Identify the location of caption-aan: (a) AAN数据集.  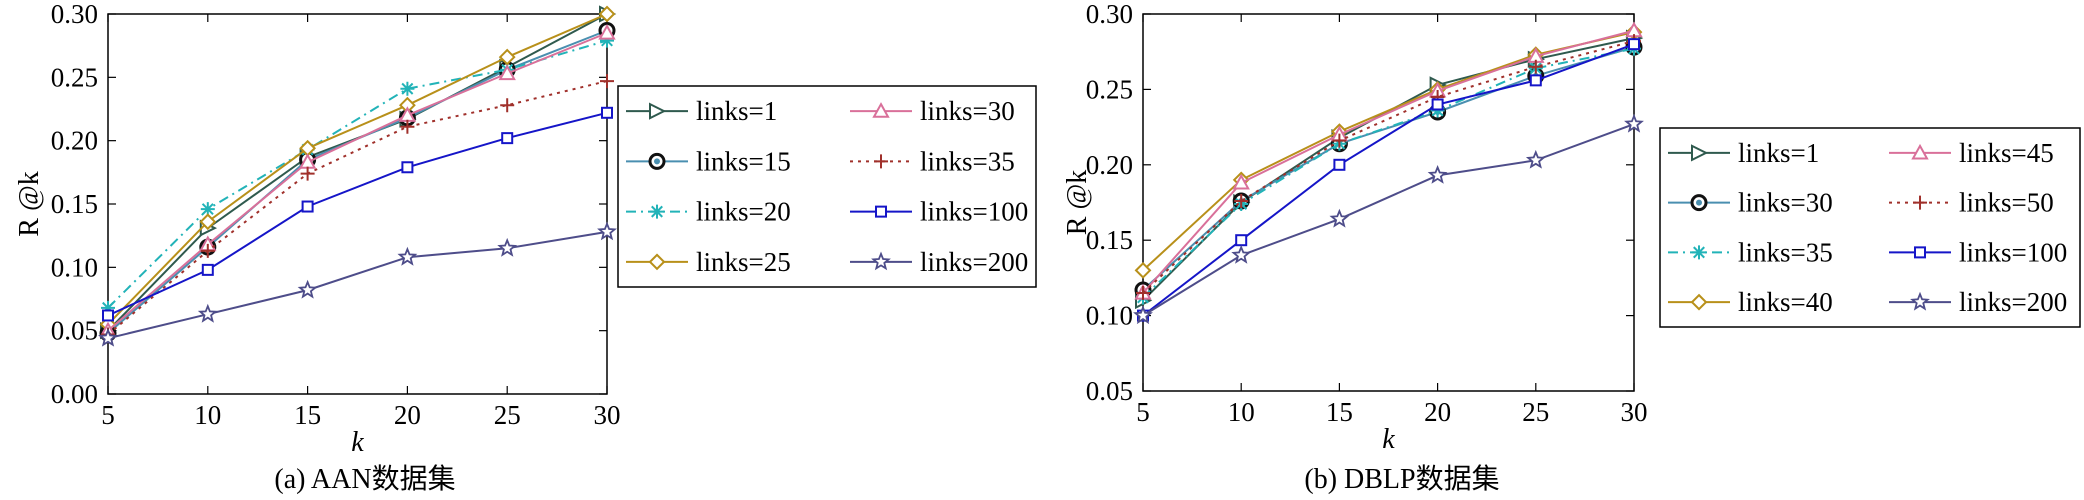
(364, 479).